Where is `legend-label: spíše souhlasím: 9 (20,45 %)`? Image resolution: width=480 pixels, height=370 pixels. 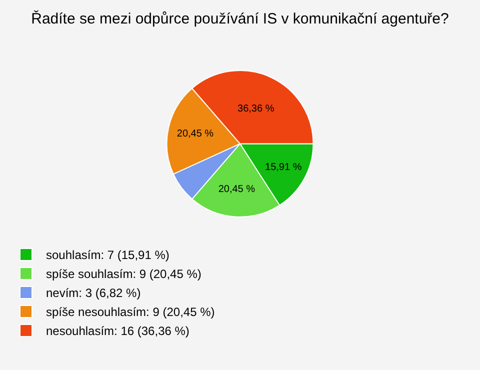
legend-label: spíše souhlasím: 9 (20,45 %) is located at coordinates (124, 274).